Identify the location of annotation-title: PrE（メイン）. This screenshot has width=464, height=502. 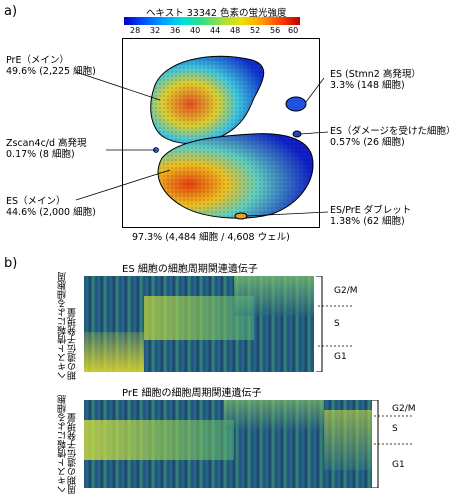
(37, 60).